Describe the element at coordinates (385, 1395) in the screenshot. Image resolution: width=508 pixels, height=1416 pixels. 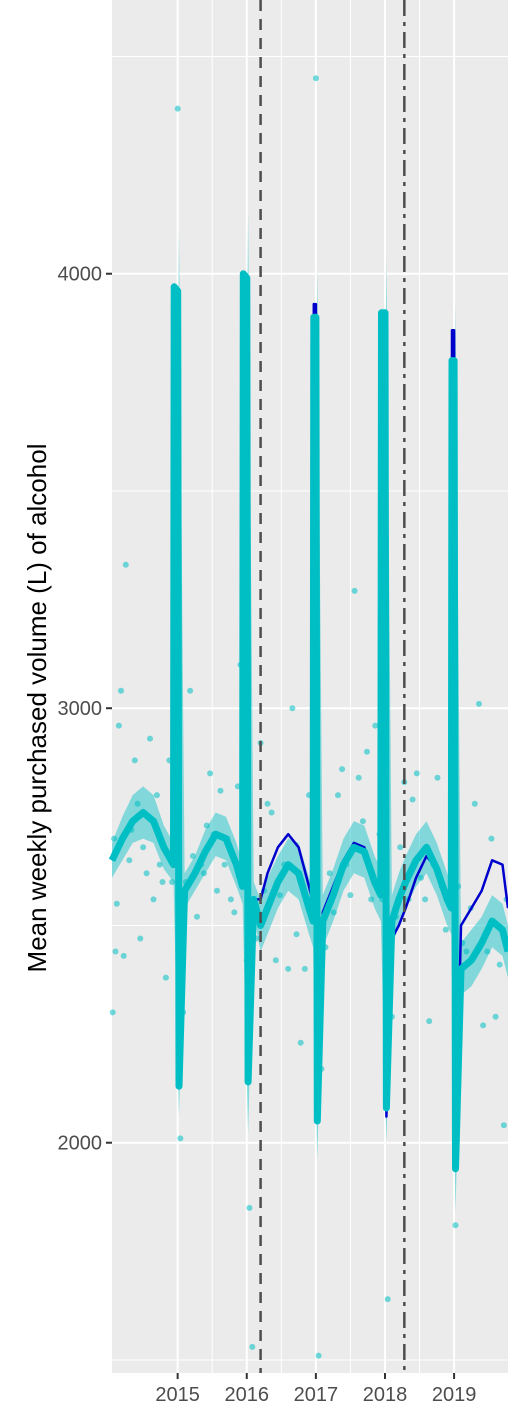
I see `x-tick-label: 2018` at that location.